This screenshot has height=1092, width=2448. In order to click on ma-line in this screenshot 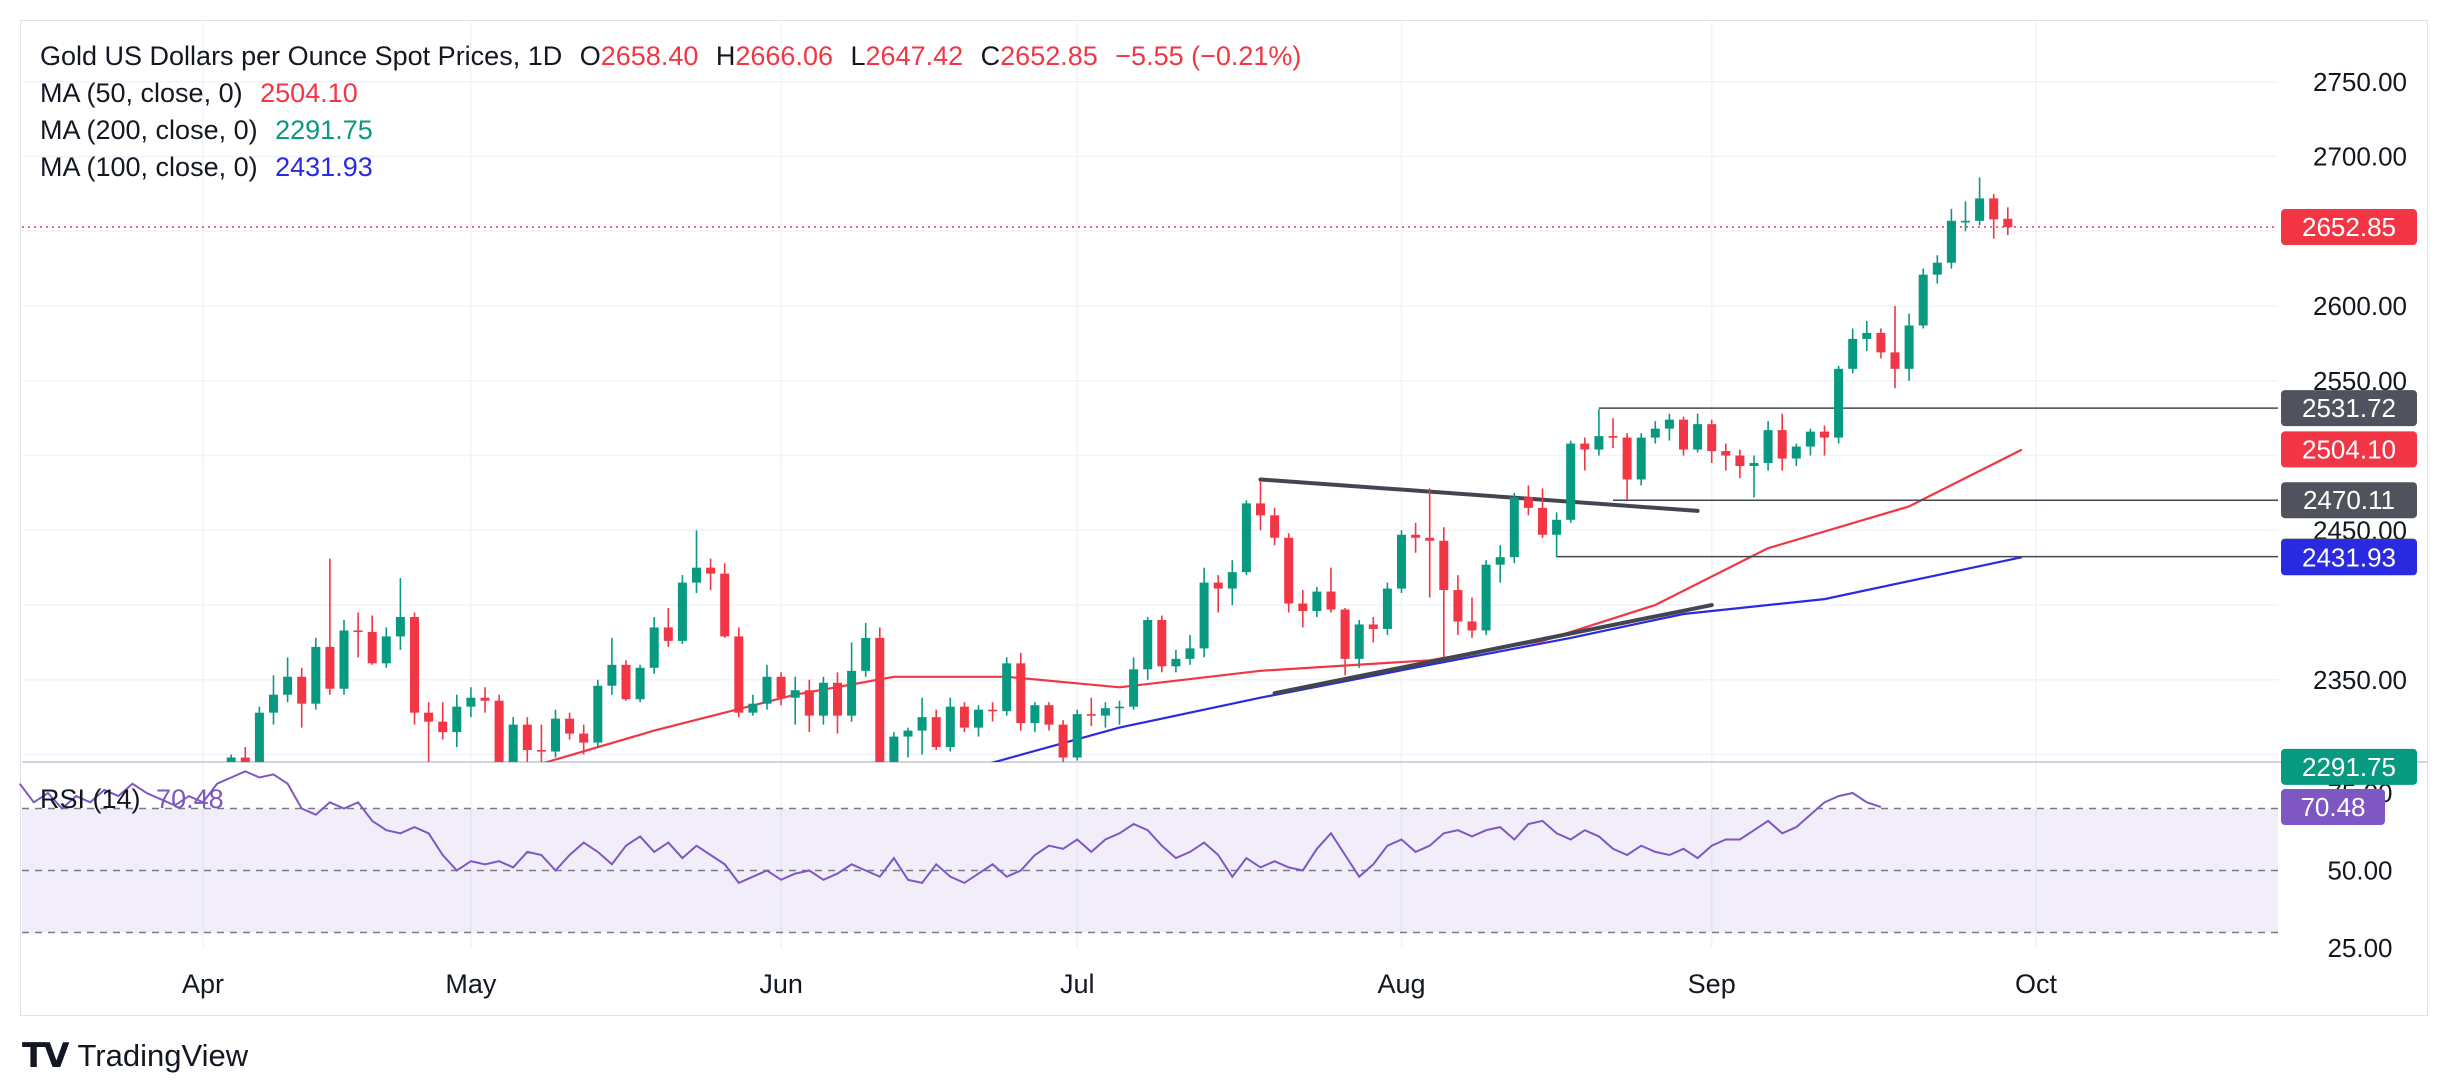, I will do `click(1416, 677)`.